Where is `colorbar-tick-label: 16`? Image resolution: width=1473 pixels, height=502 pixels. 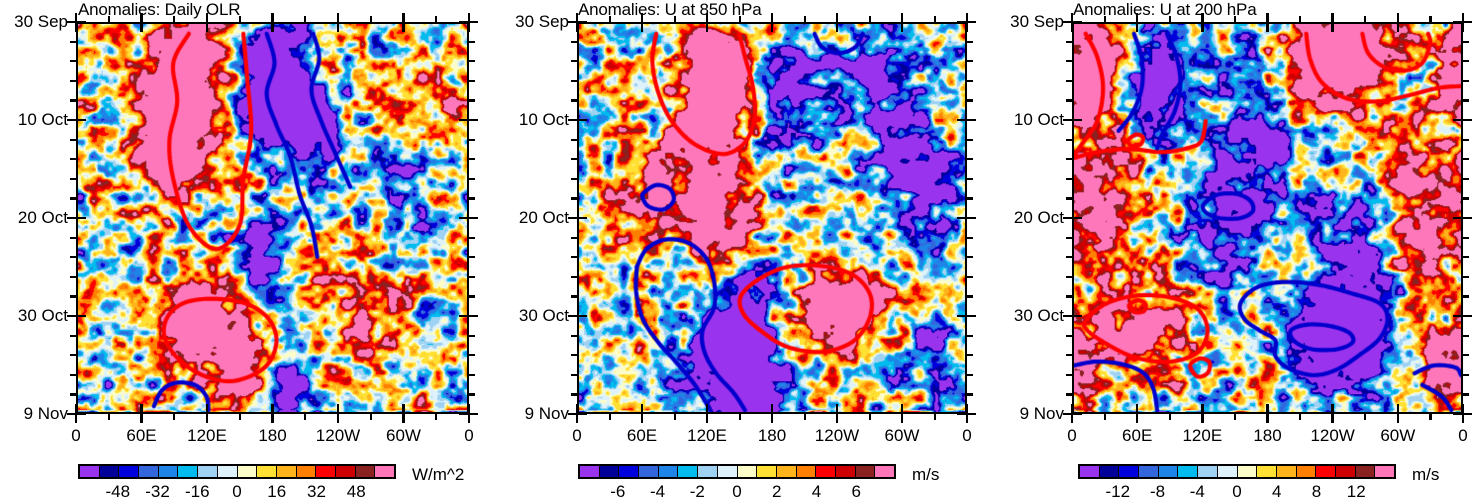 colorbar-tick-label: 16 is located at coordinates (277, 491).